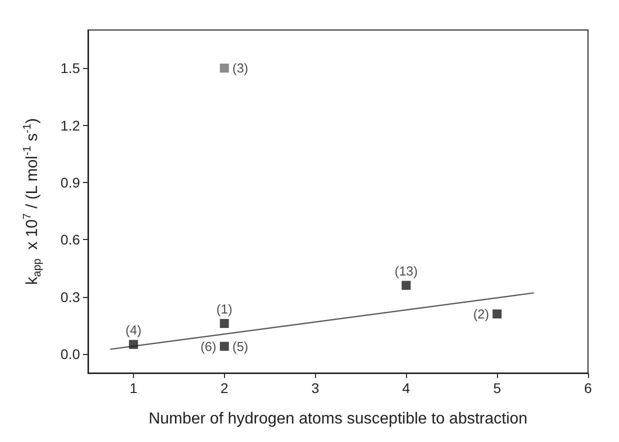  What do you see at coordinates (406, 388) in the screenshot?
I see `x-tick-label: 4` at bounding box center [406, 388].